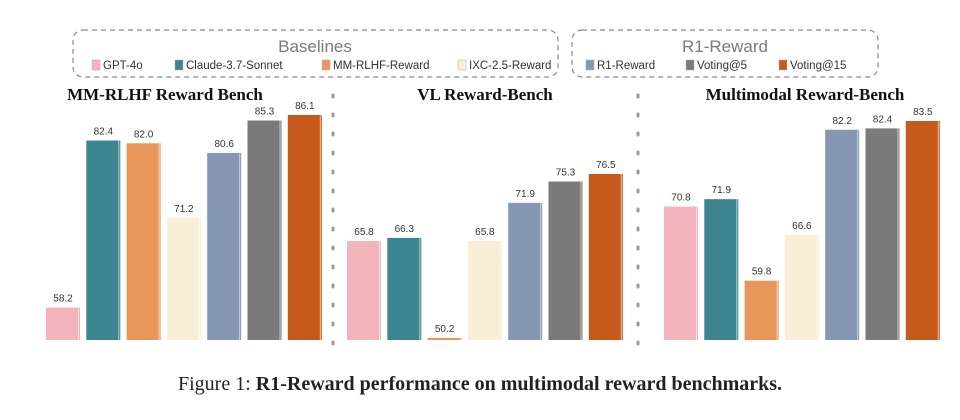  What do you see at coordinates (606, 165) in the screenshot?
I see `panel-2-value-voting-15: 76.5` at bounding box center [606, 165].